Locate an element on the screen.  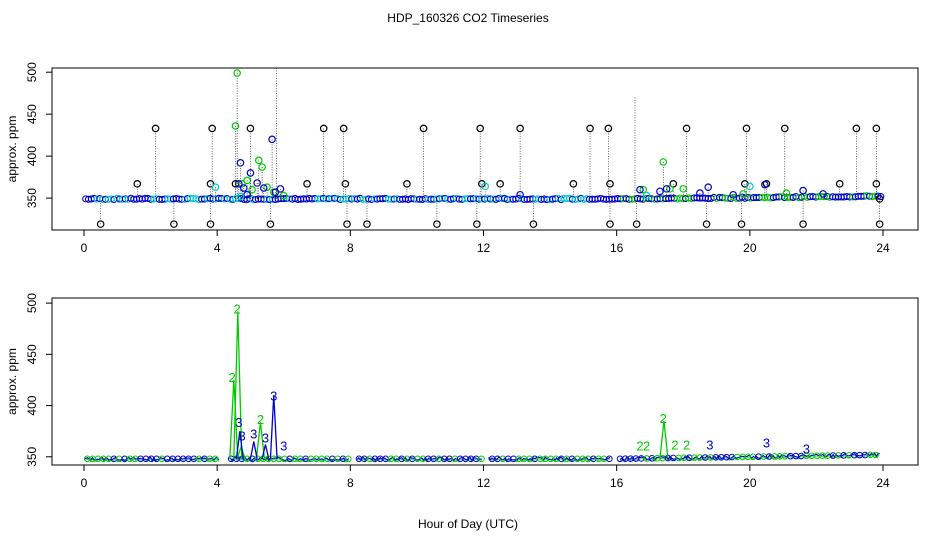
x-tick-label: 20 is located at coordinates (750, 248).